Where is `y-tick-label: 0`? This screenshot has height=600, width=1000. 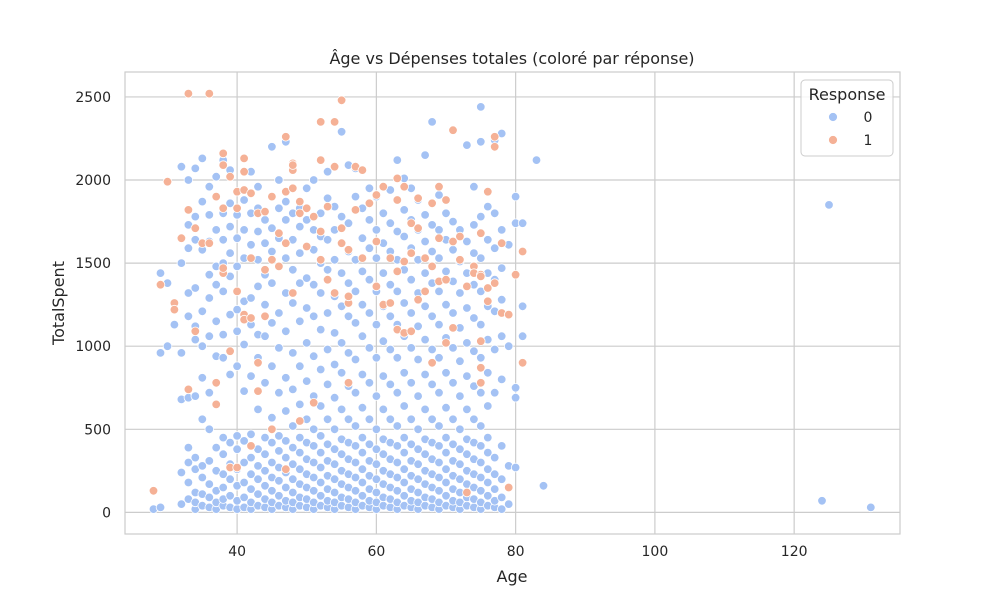
y-tick-label: 0 is located at coordinates (106, 513).